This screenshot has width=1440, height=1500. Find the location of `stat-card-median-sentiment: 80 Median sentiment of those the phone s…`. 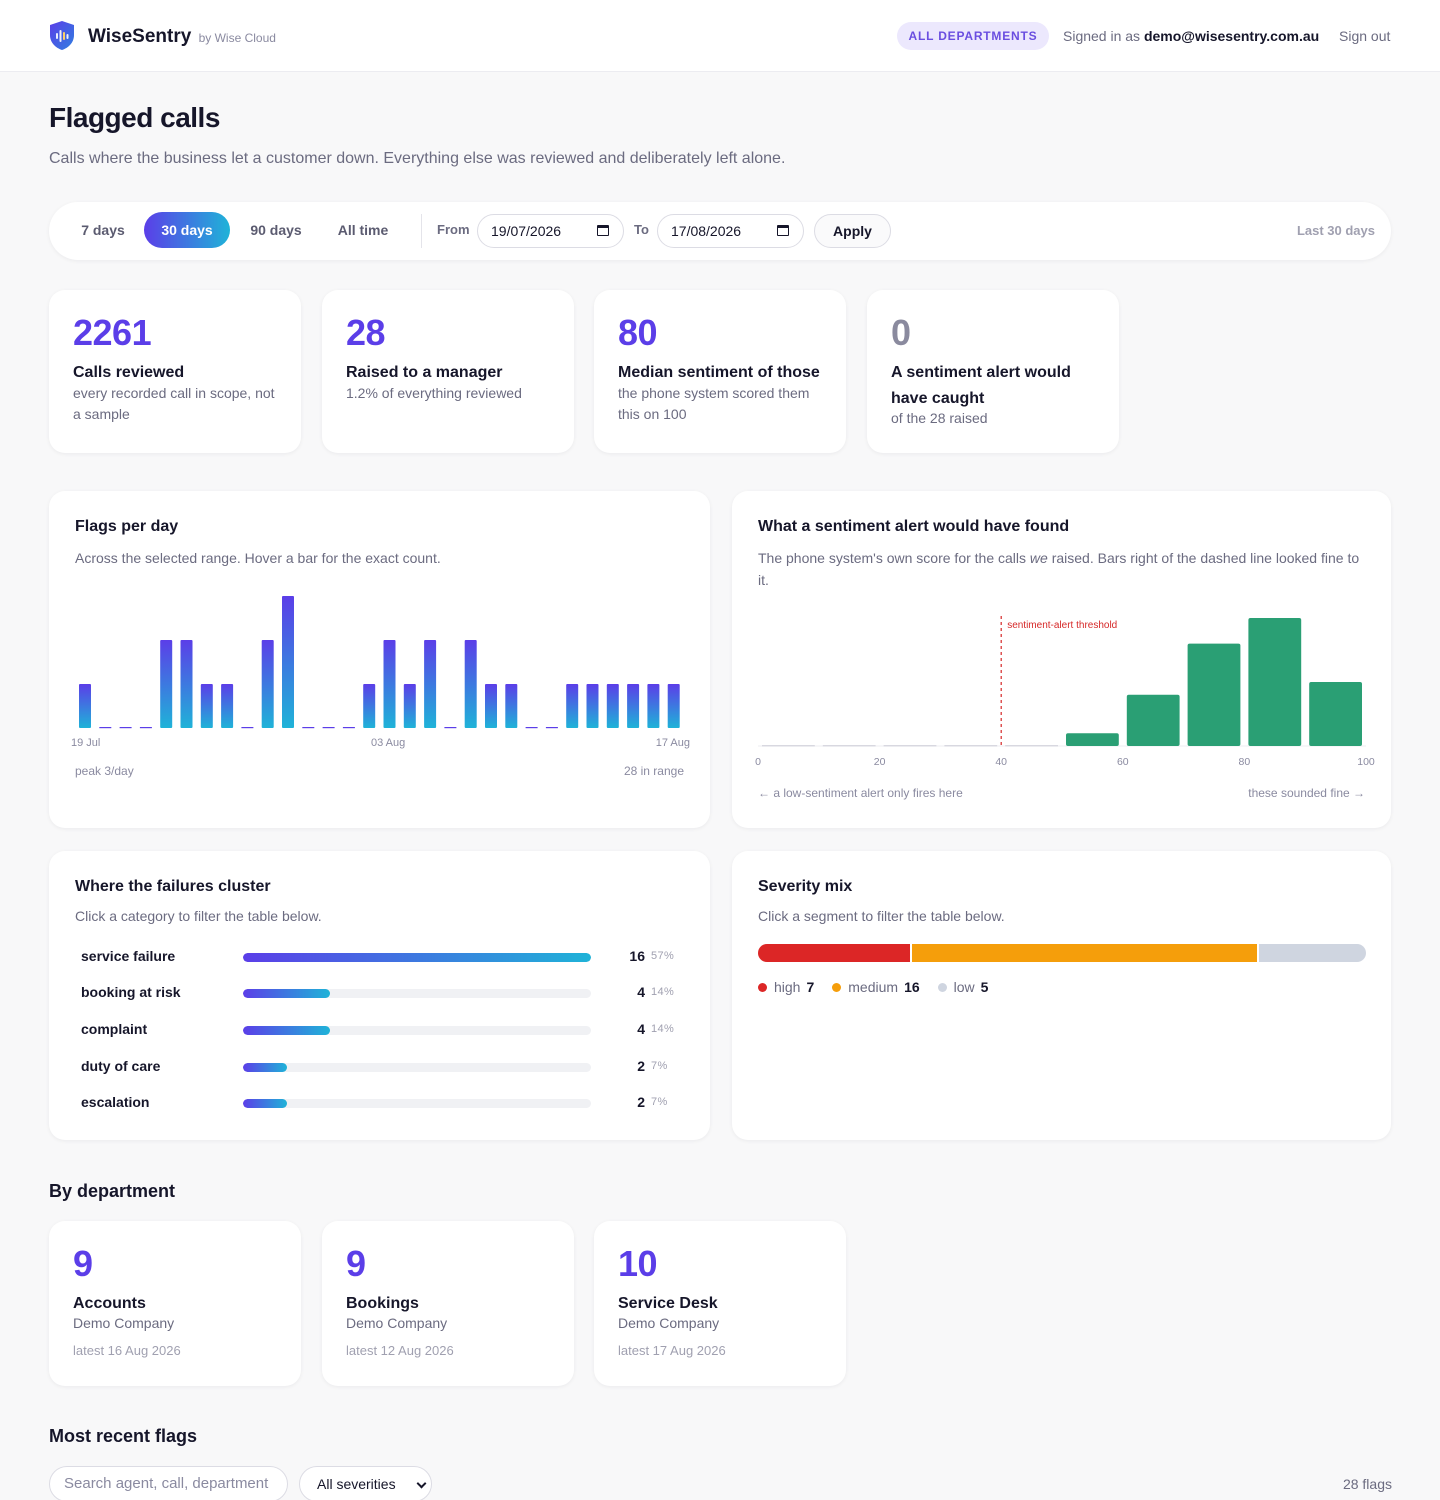

stat-card-median-sentiment: 80 Median sentiment of those the phone s… is located at coordinates (720, 371).